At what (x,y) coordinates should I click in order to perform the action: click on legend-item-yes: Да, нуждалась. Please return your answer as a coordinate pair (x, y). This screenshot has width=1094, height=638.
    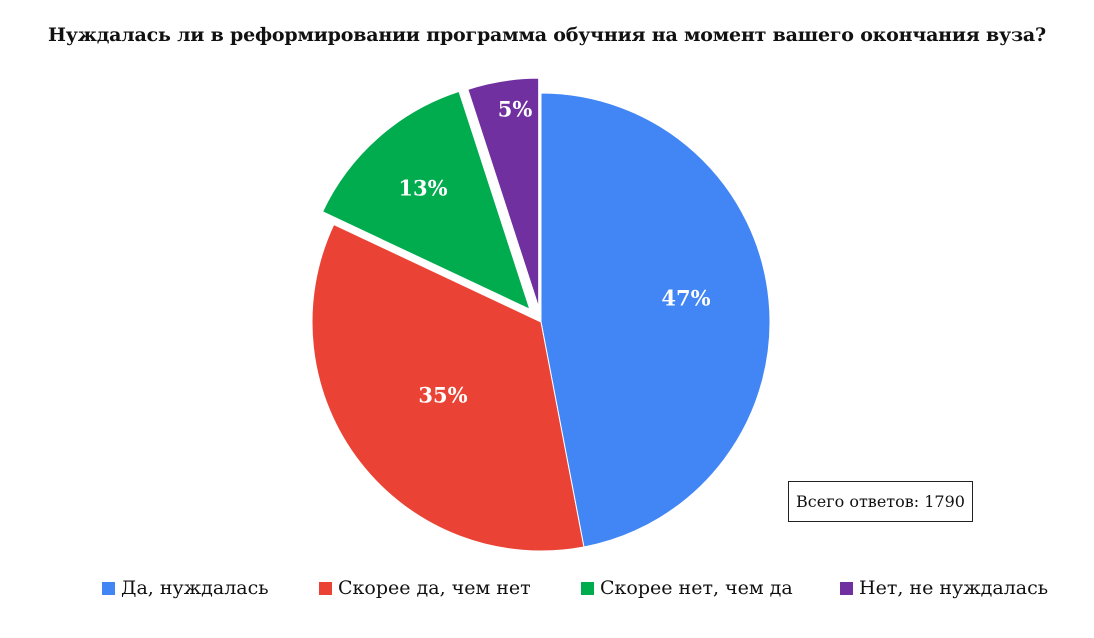
    Looking at the image, I should click on (185, 588).